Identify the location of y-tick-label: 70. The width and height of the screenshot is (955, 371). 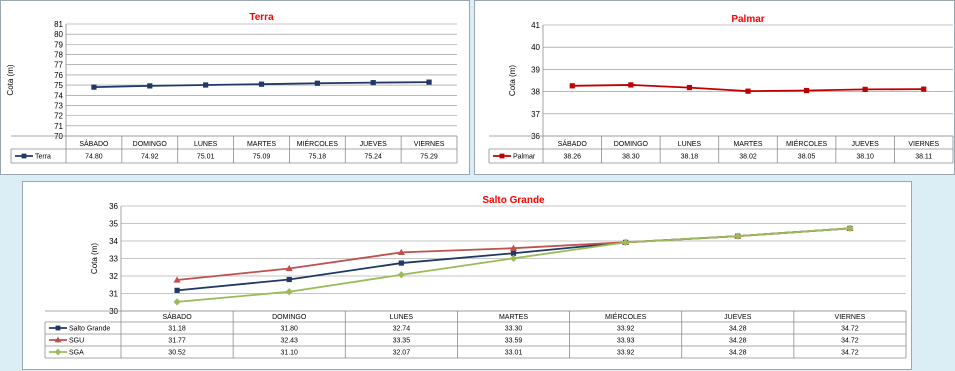
(58, 136).